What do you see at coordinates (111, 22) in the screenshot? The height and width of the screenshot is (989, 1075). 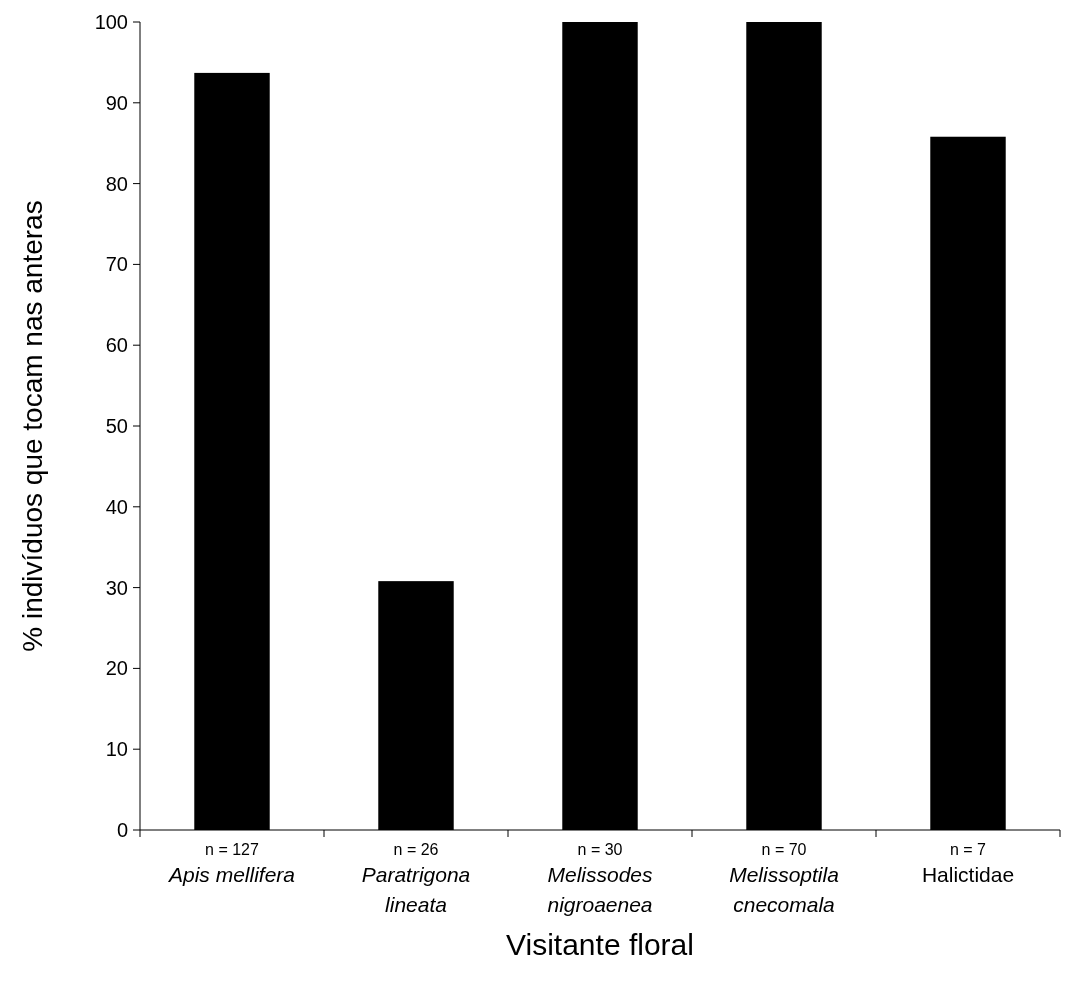 I see `y-tick-label: 100` at bounding box center [111, 22].